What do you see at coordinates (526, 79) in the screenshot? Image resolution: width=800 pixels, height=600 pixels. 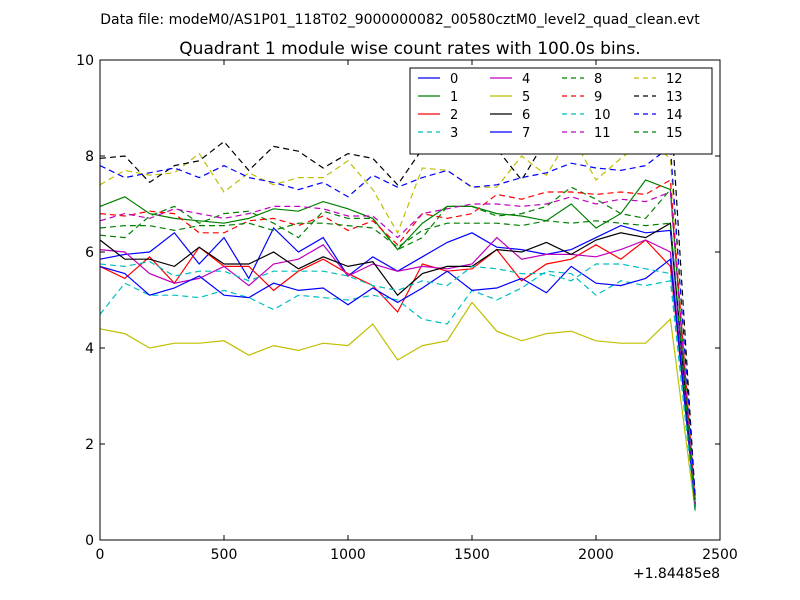 I see `legend-label-4: 4` at bounding box center [526, 79].